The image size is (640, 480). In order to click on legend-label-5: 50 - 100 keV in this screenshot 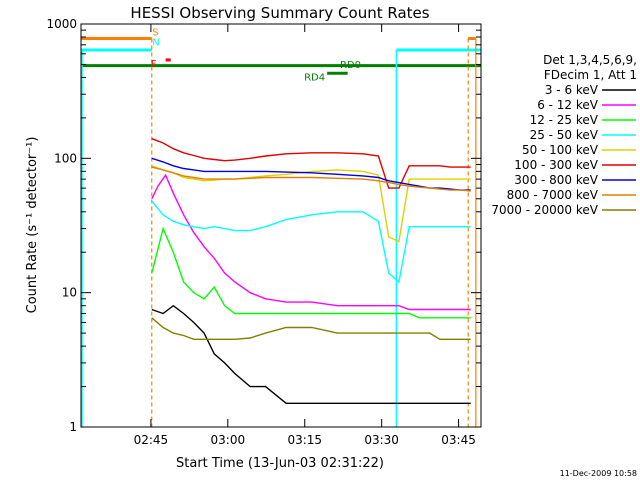, I will do `click(560, 150)`.